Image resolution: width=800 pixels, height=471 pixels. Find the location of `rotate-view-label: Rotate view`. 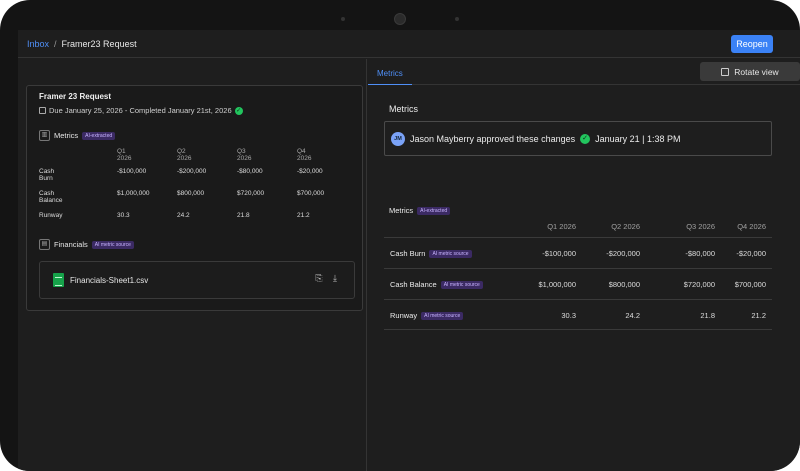

rotate-view-label: Rotate view is located at coordinates (756, 71).